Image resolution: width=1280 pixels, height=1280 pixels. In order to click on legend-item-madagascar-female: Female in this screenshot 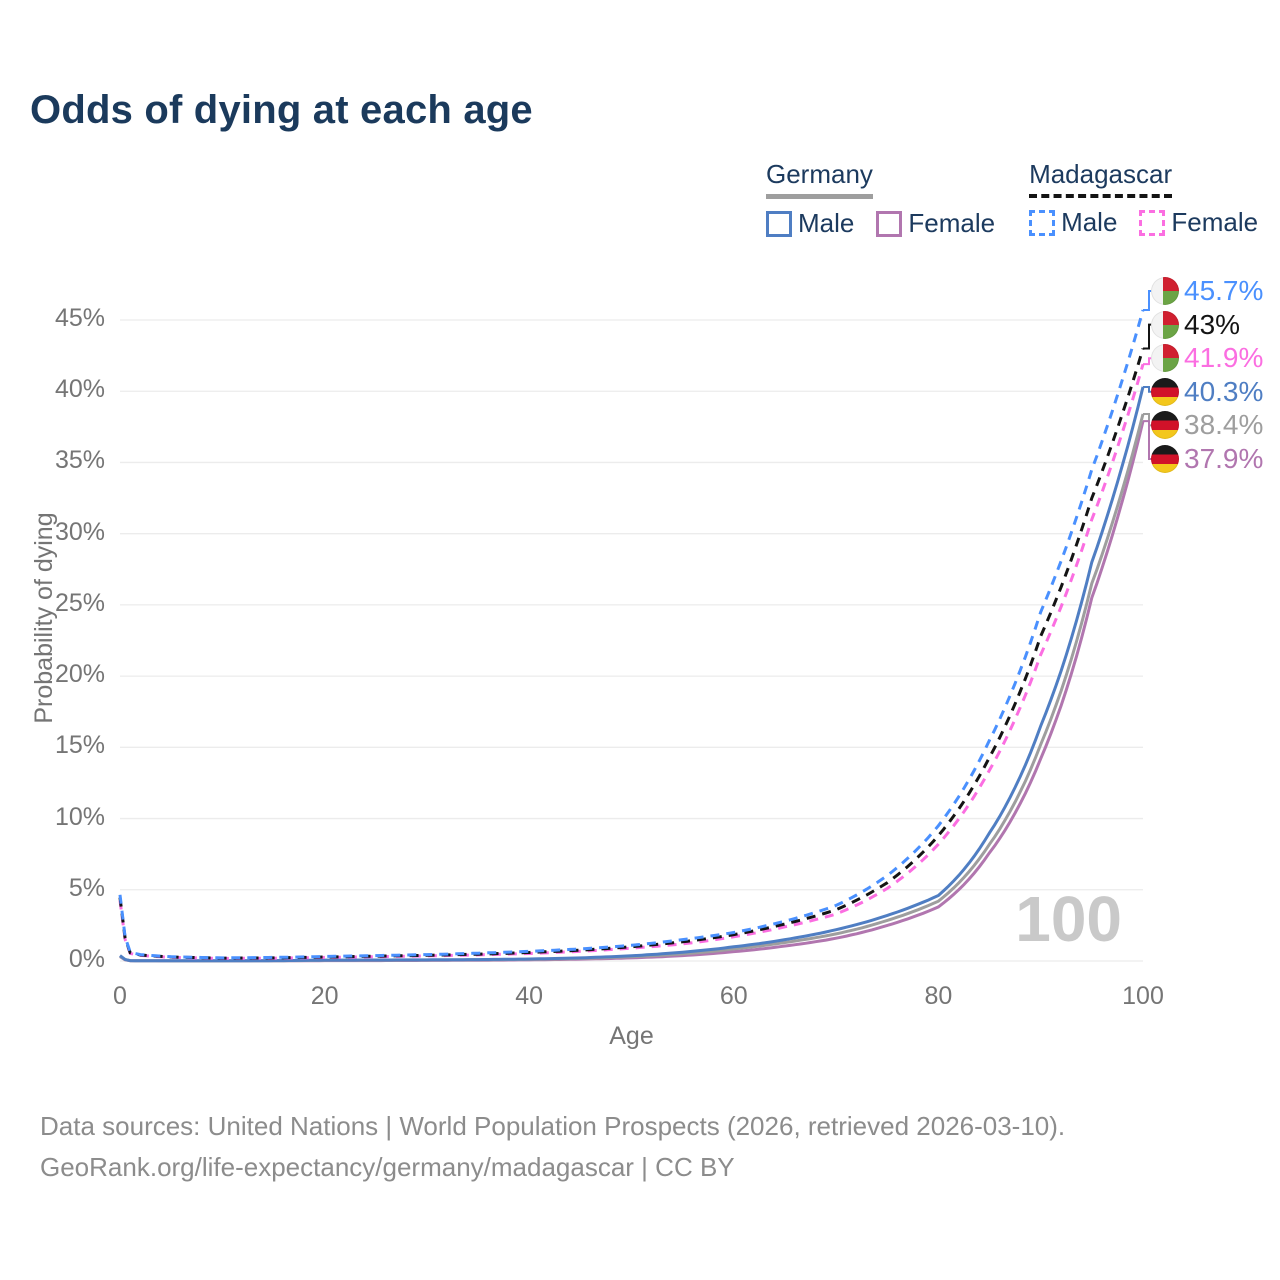, I will do `click(1198, 222)`.